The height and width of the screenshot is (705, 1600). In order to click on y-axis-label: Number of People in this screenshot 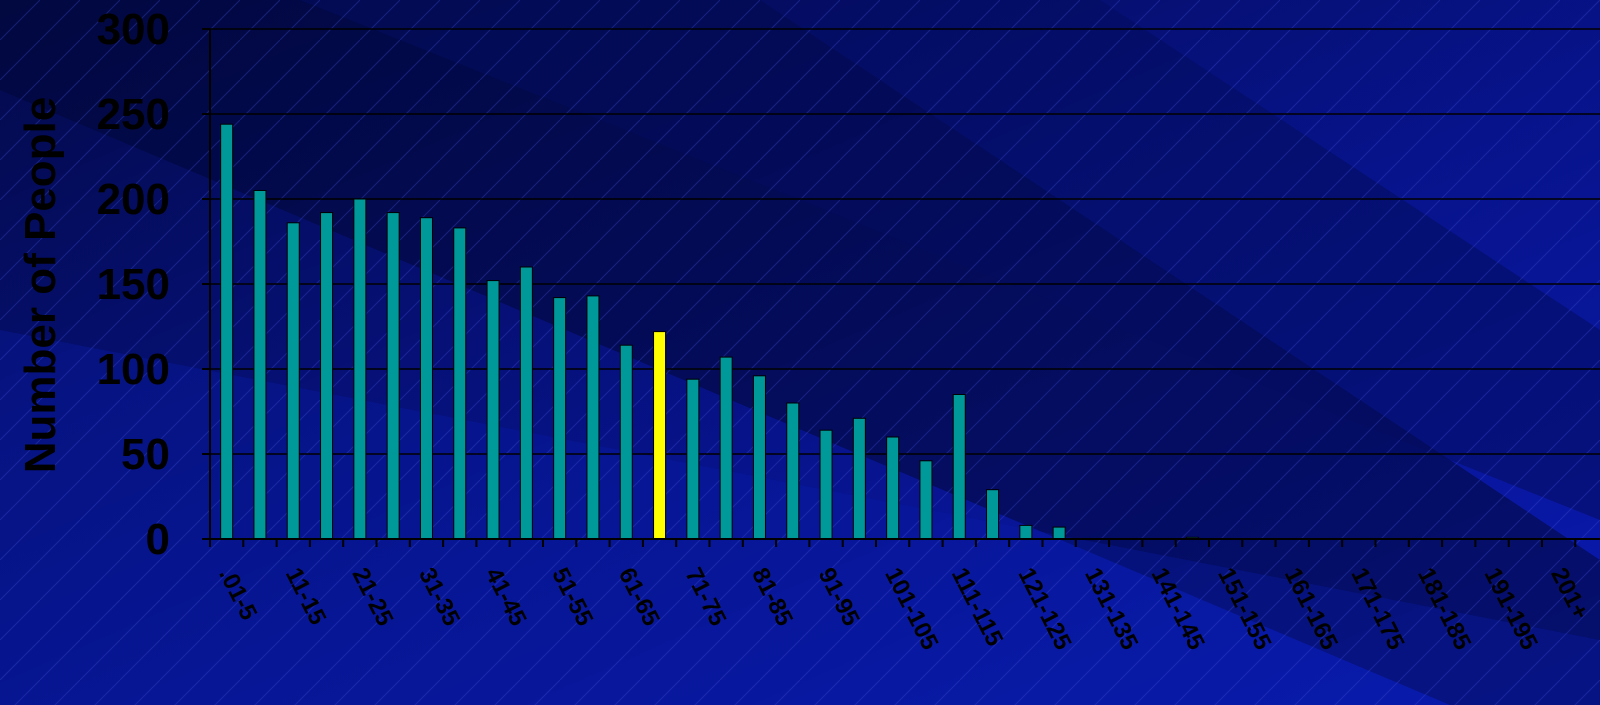, I will do `click(40, 285)`.